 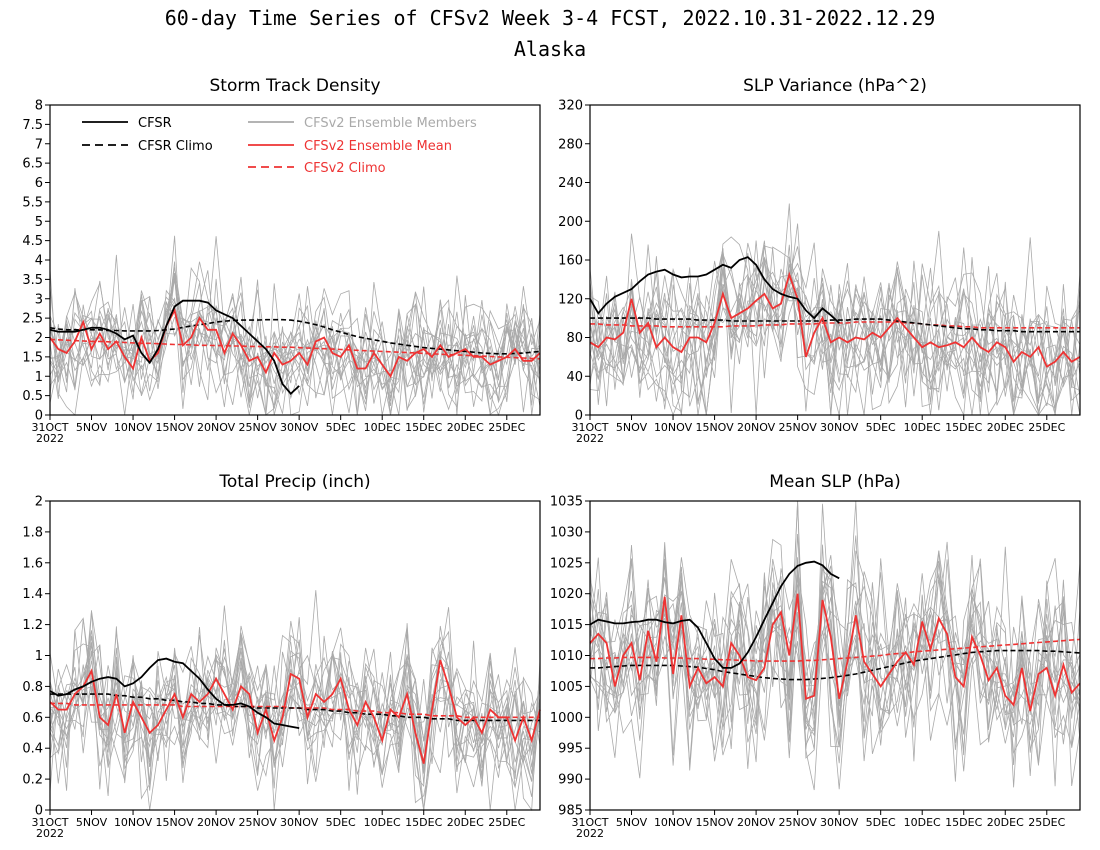 What do you see at coordinates (39, 299) in the screenshot?
I see `y-tick-label: 3` at bounding box center [39, 299].